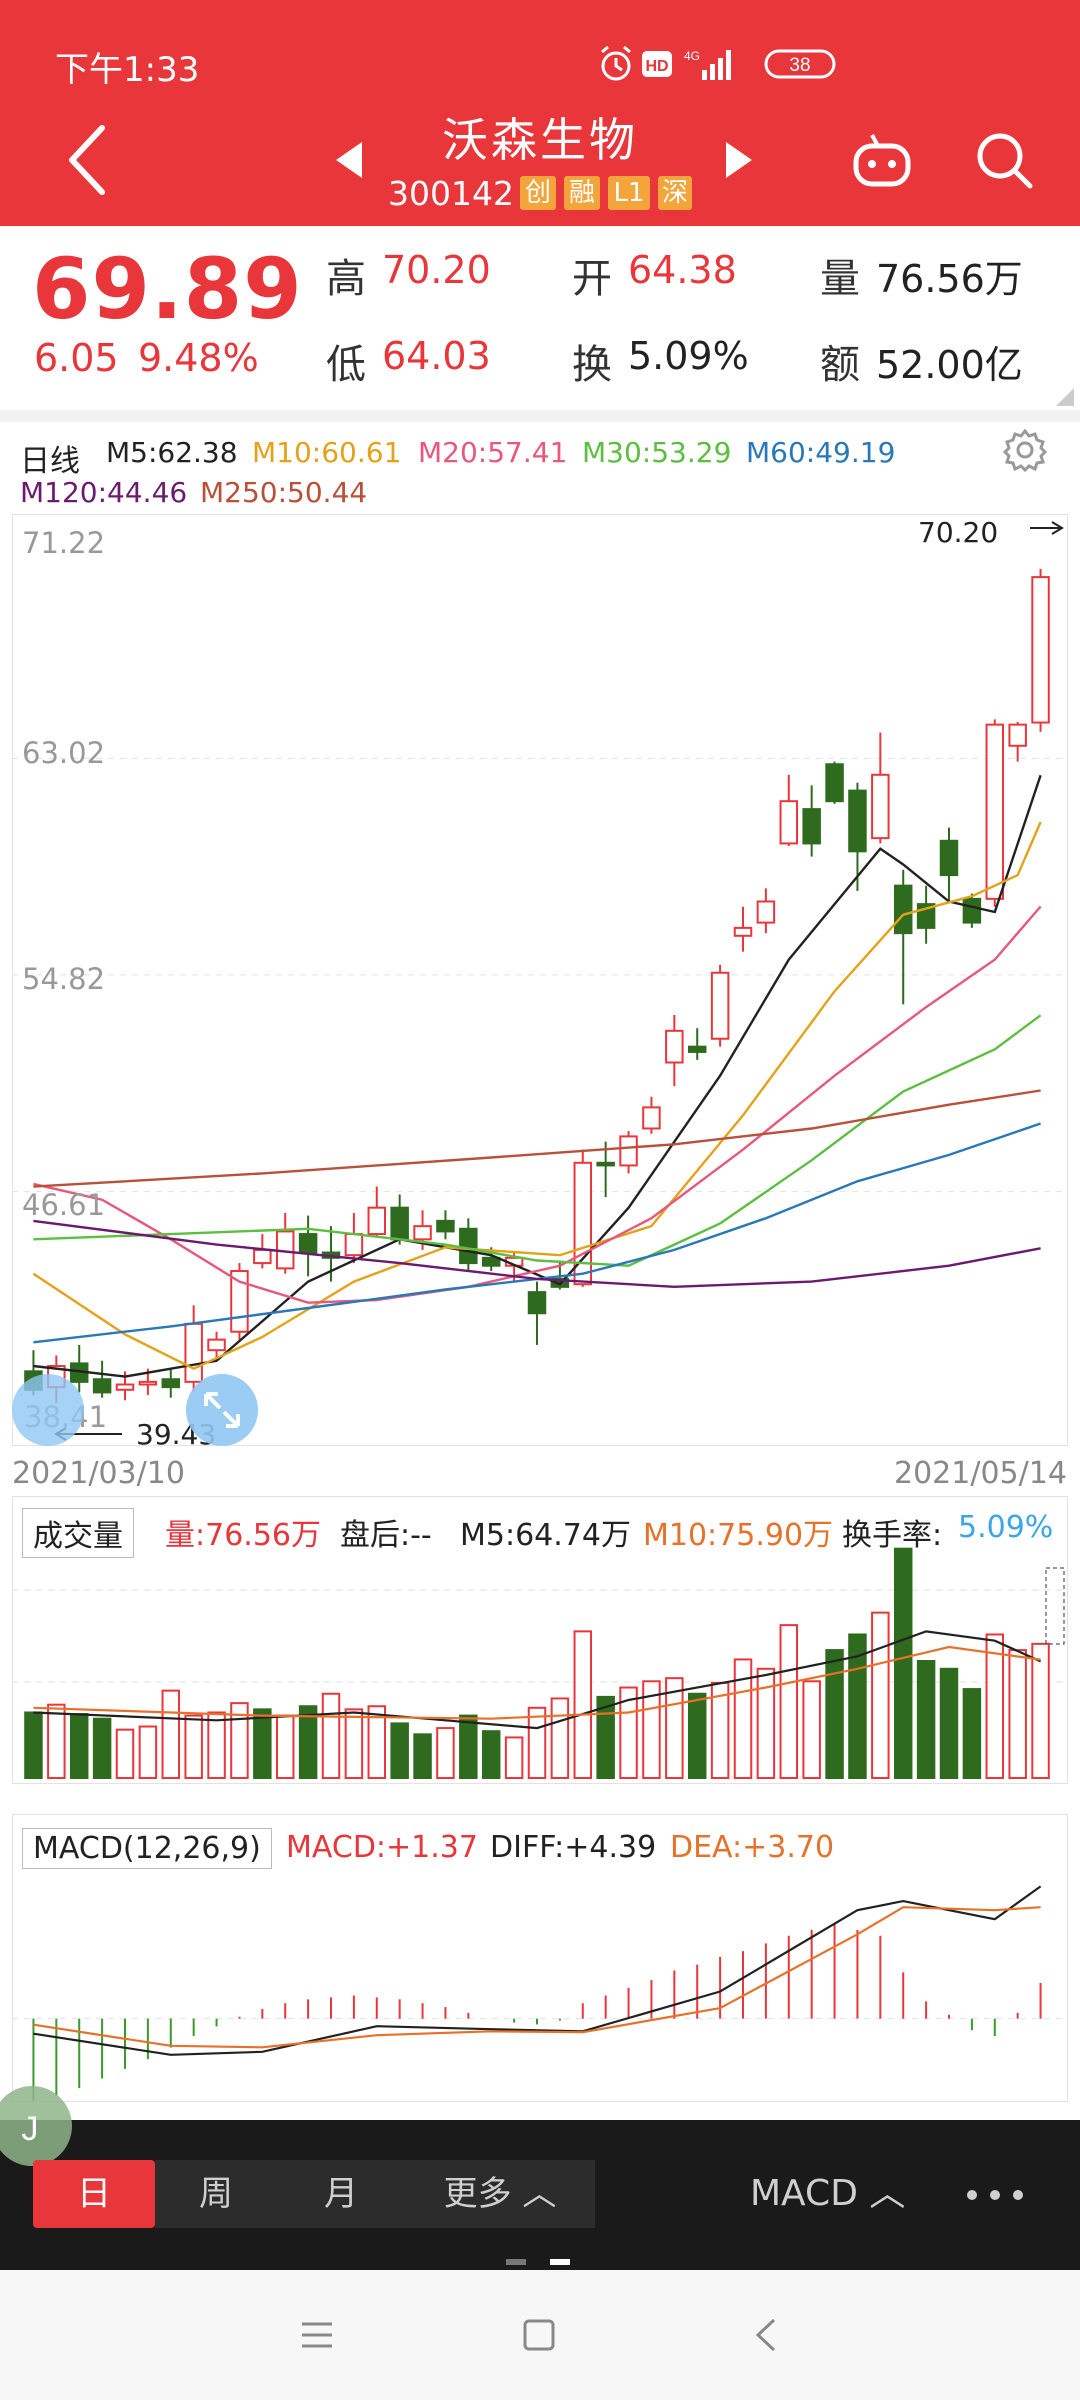 This screenshot has width=1080, height=2400. Describe the element at coordinates (892, 1535) in the screenshot. I see `turnover-rate-label: 换手率:` at that location.